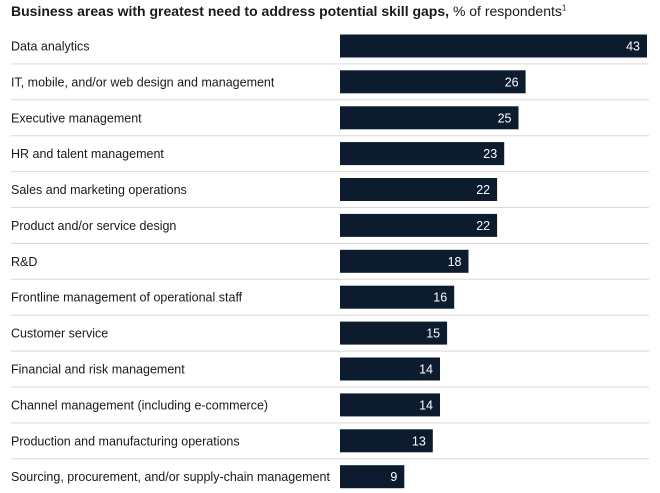  What do you see at coordinates (564, 8) in the screenshot?
I see `footnote-marker: 1` at bounding box center [564, 8].